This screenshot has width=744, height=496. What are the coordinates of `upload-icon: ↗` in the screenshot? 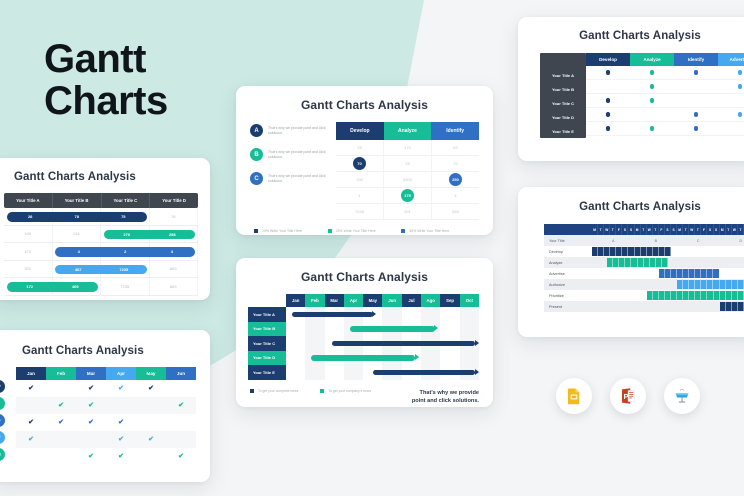 It's located at (2, 437).